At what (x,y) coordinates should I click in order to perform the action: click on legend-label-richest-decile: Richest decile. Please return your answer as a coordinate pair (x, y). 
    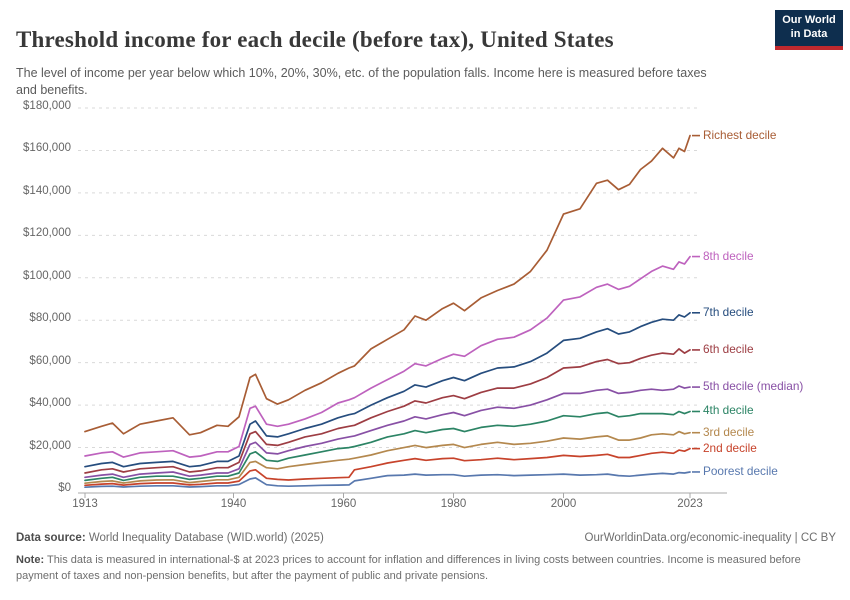
    Looking at the image, I should click on (740, 134).